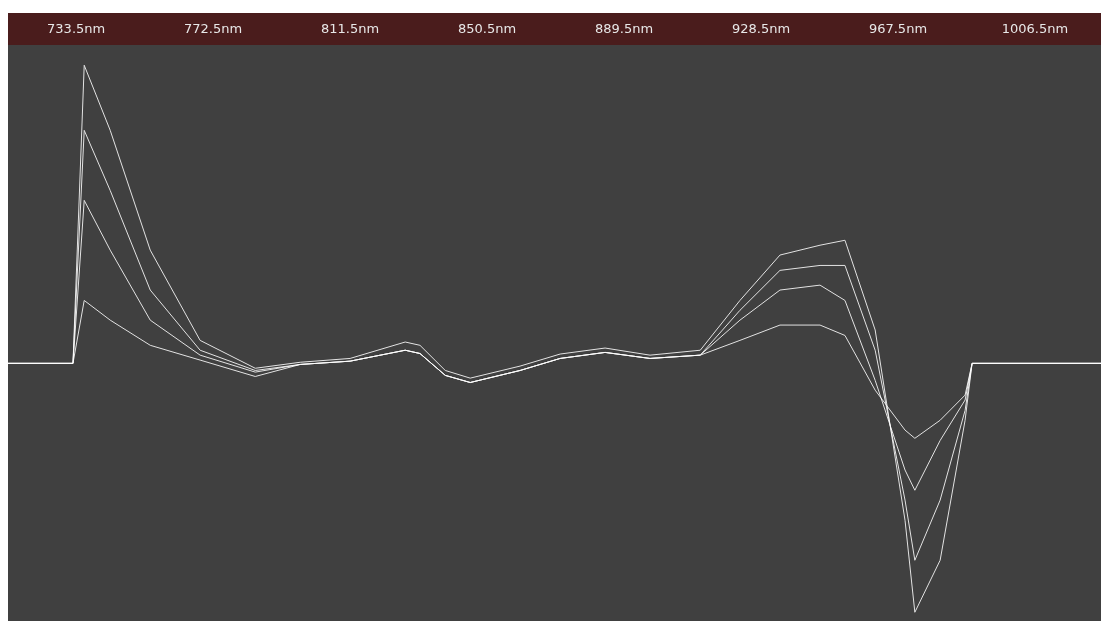 Image resolution: width=1106 pixels, height=621 pixels. I want to click on x-tick-label: 1006.5nm, so click(1035, 29).